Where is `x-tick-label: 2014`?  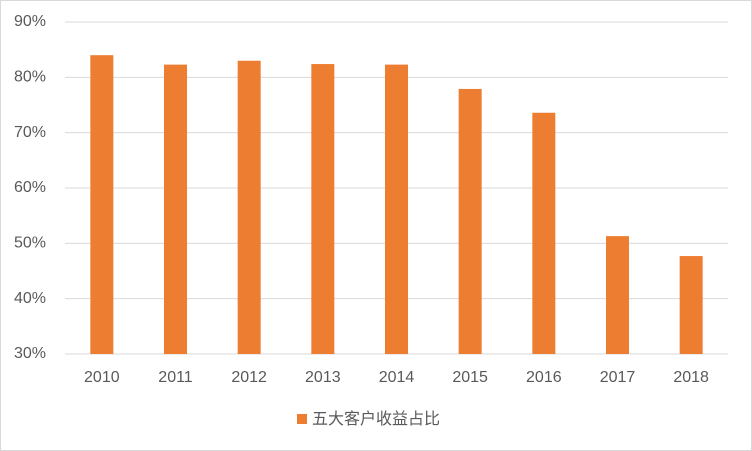 x-tick-label: 2014 is located at coordinates (397, 377).